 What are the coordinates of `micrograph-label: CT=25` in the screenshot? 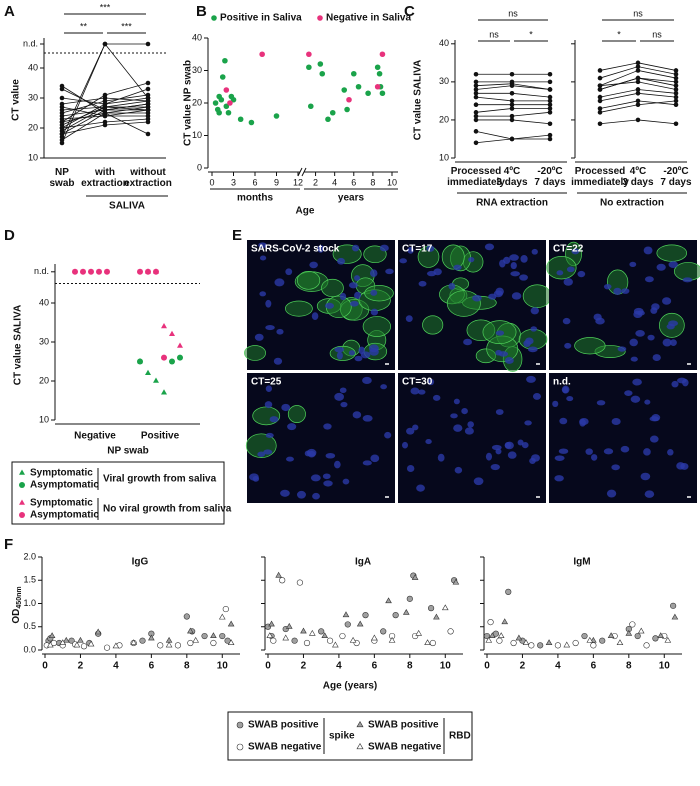 It's located at (266, 382).